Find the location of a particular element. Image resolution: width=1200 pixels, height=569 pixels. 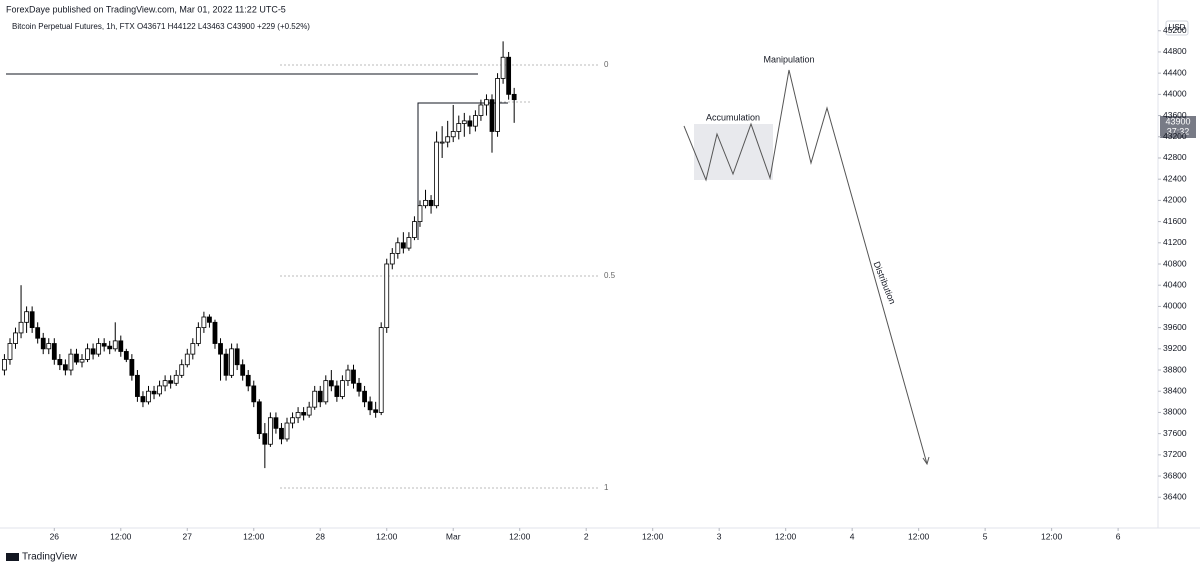

last-price: 43900 is located at coordinates (1177, 121).